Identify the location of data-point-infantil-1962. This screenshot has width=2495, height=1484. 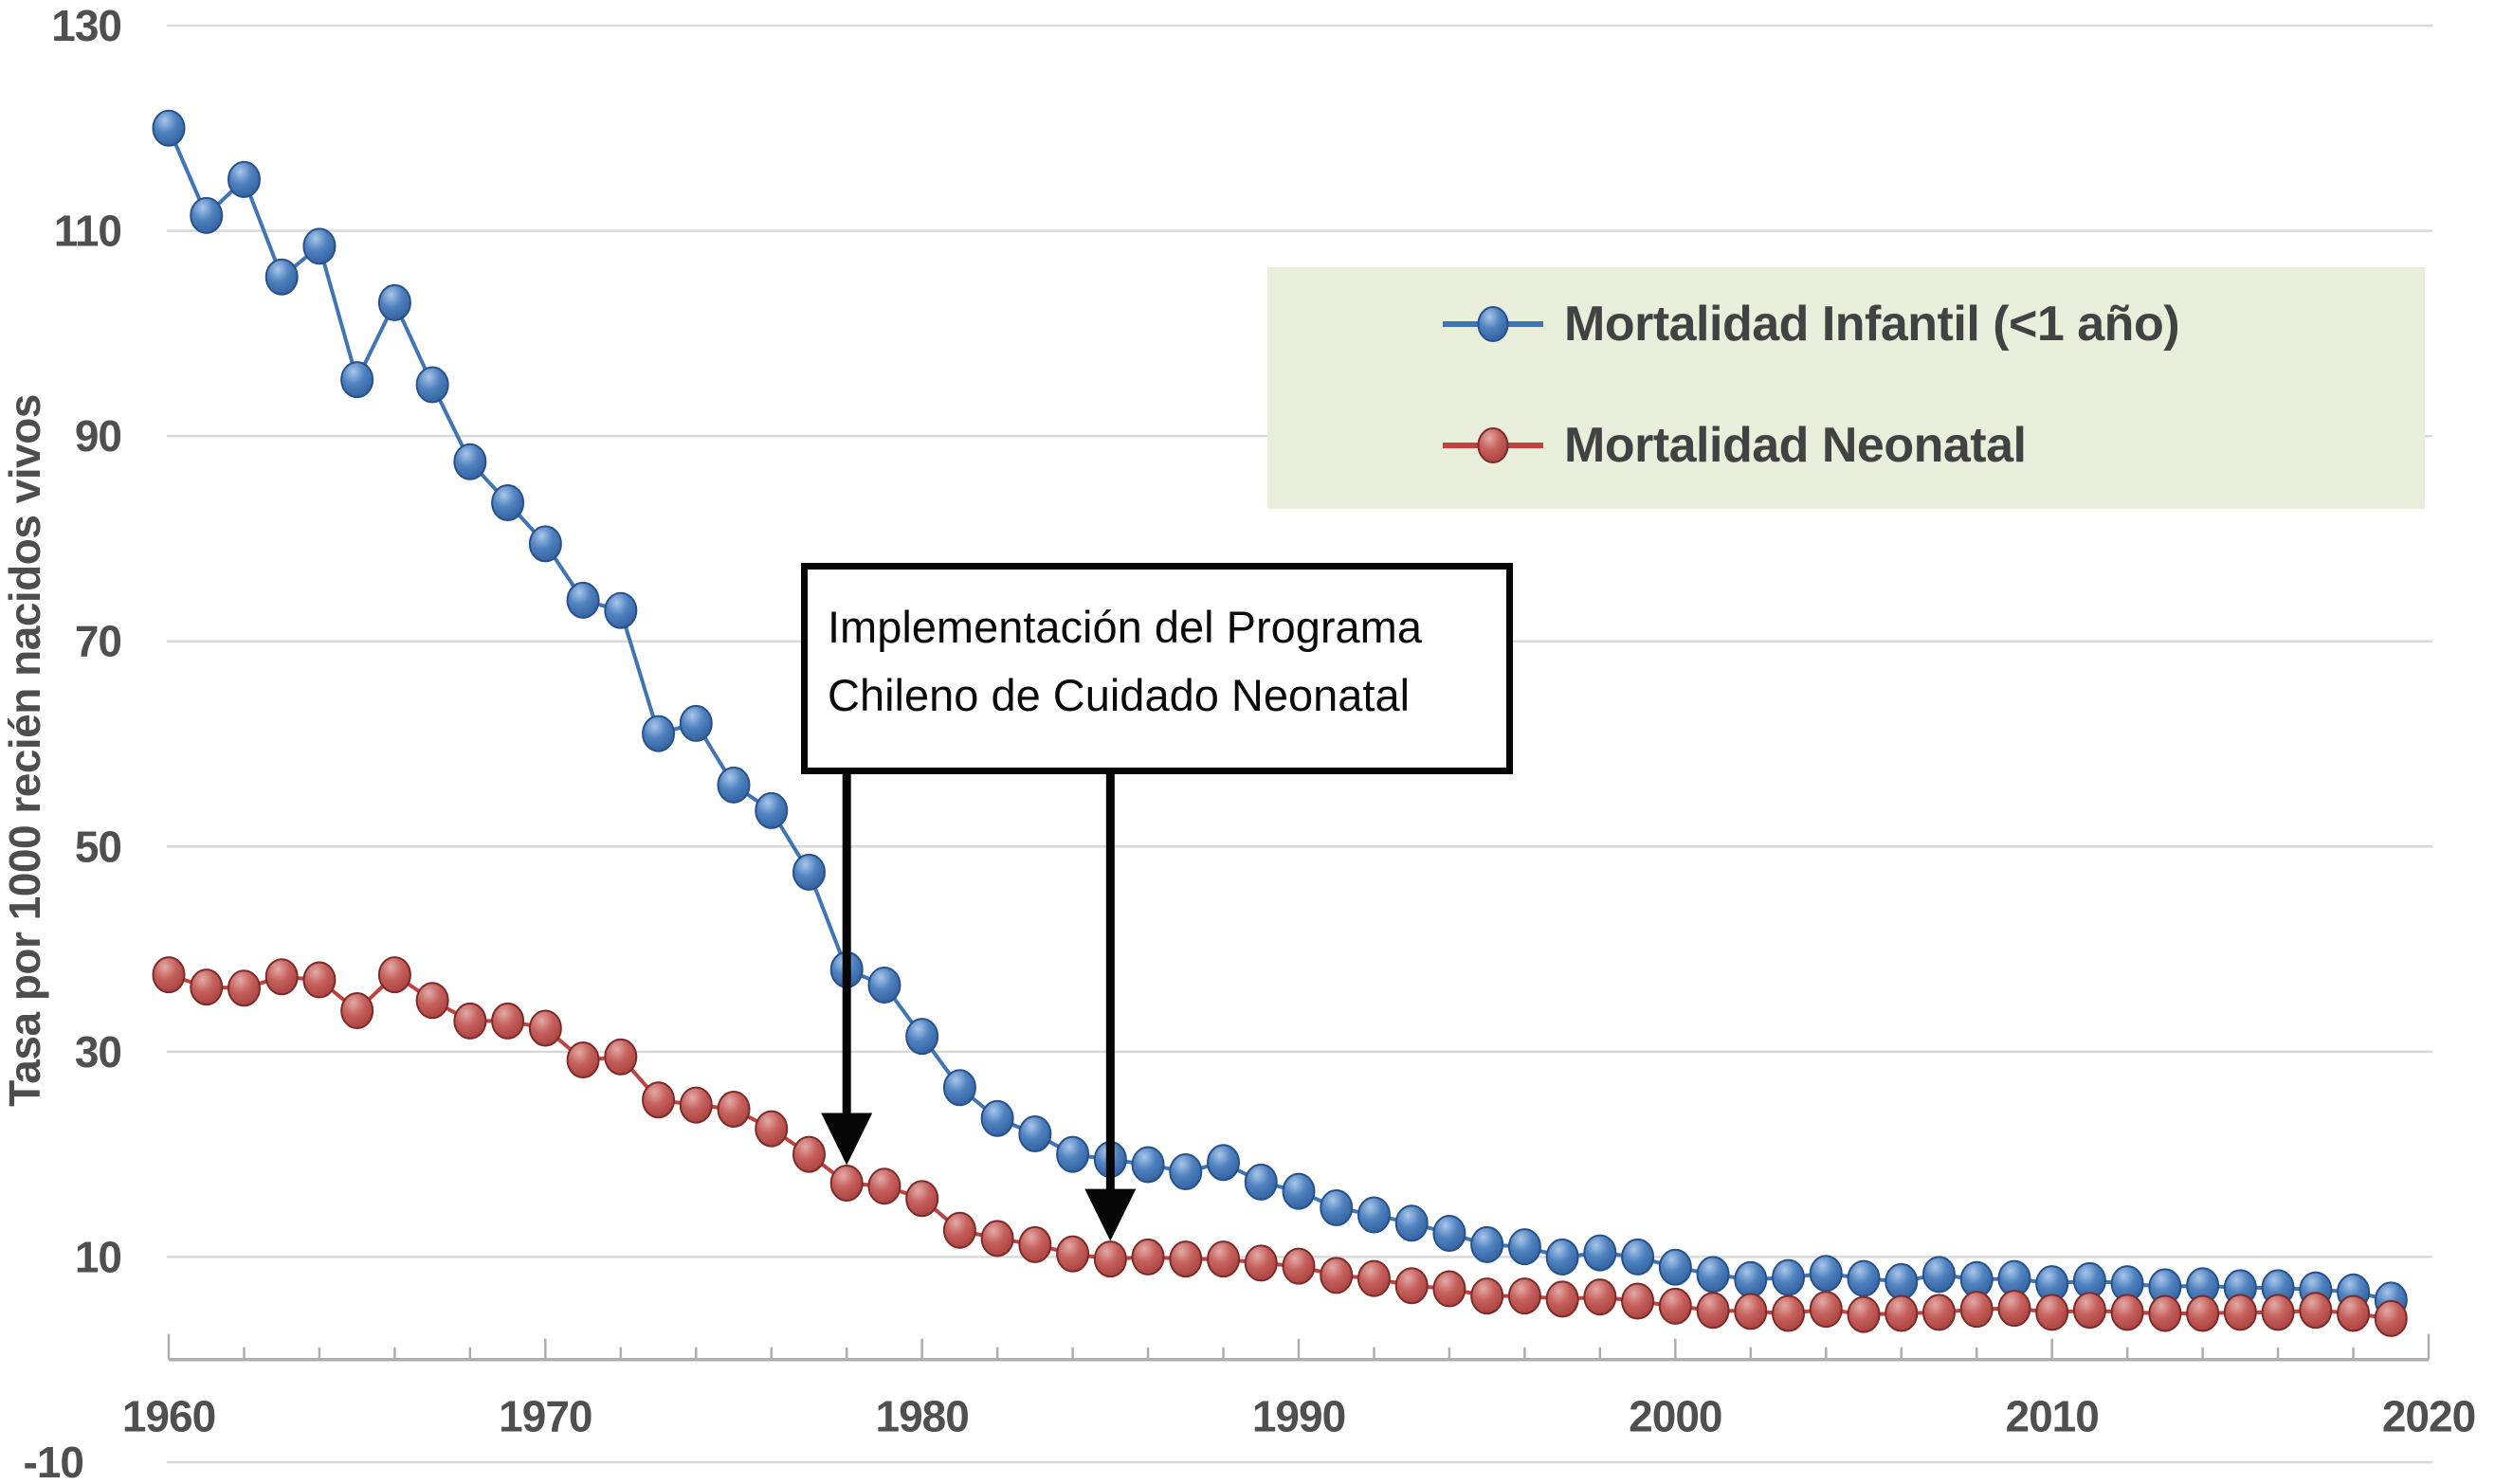
(244, 179).